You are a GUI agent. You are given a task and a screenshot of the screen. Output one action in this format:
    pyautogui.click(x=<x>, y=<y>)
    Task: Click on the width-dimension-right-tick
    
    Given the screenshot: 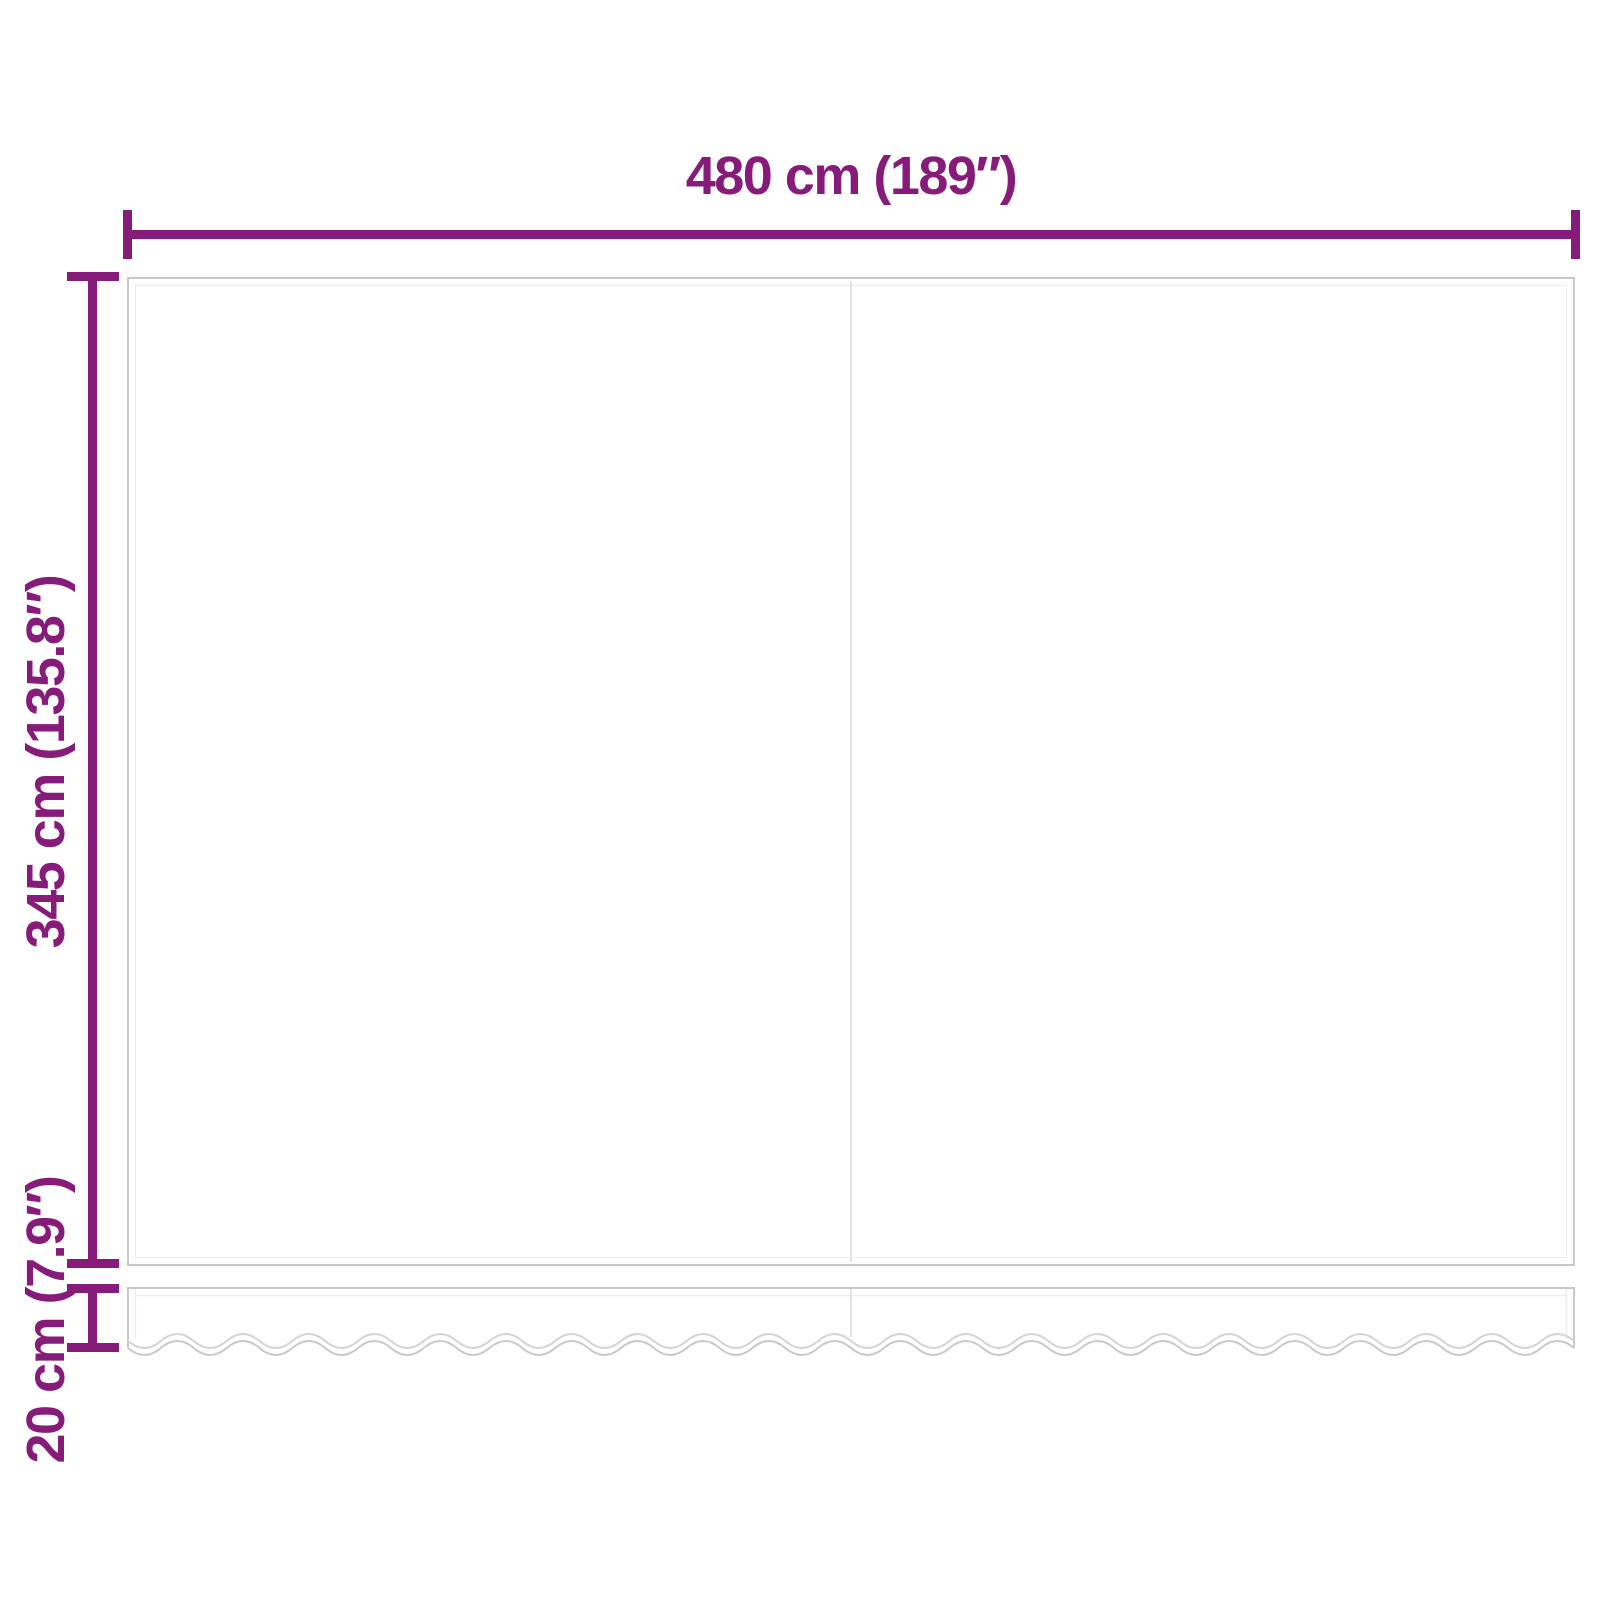 What is the action you would take?
    pyautogui.click(x=1575, y=234)
    